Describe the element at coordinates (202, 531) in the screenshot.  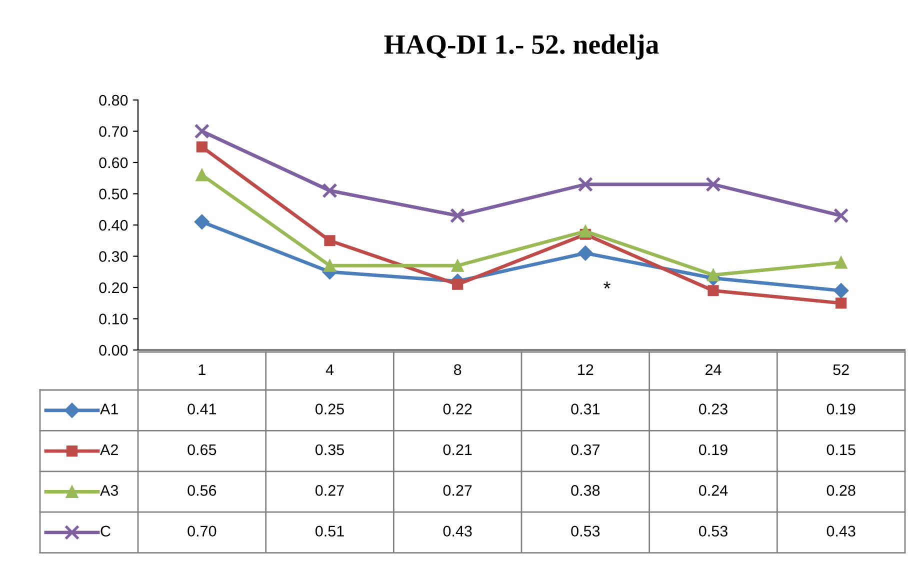
I see `data-label: 0.70` at that location.